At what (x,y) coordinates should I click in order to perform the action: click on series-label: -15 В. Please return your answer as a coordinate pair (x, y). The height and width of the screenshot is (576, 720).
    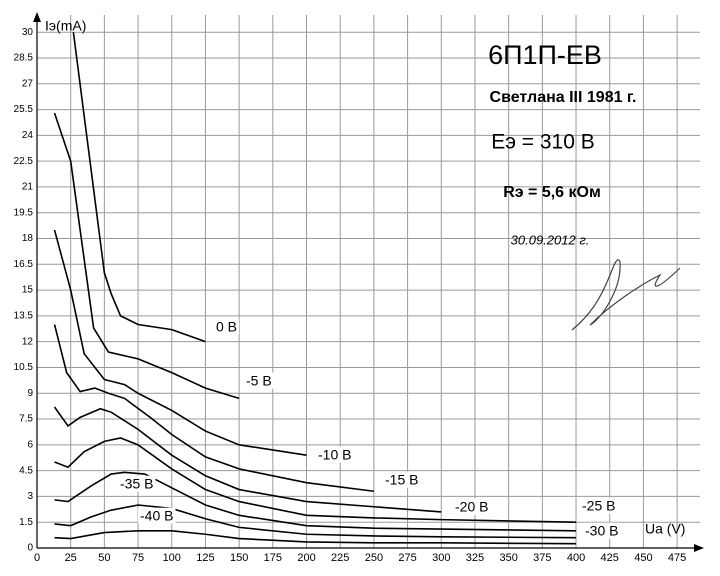
    Looking at the image, I should click on (401, 480).